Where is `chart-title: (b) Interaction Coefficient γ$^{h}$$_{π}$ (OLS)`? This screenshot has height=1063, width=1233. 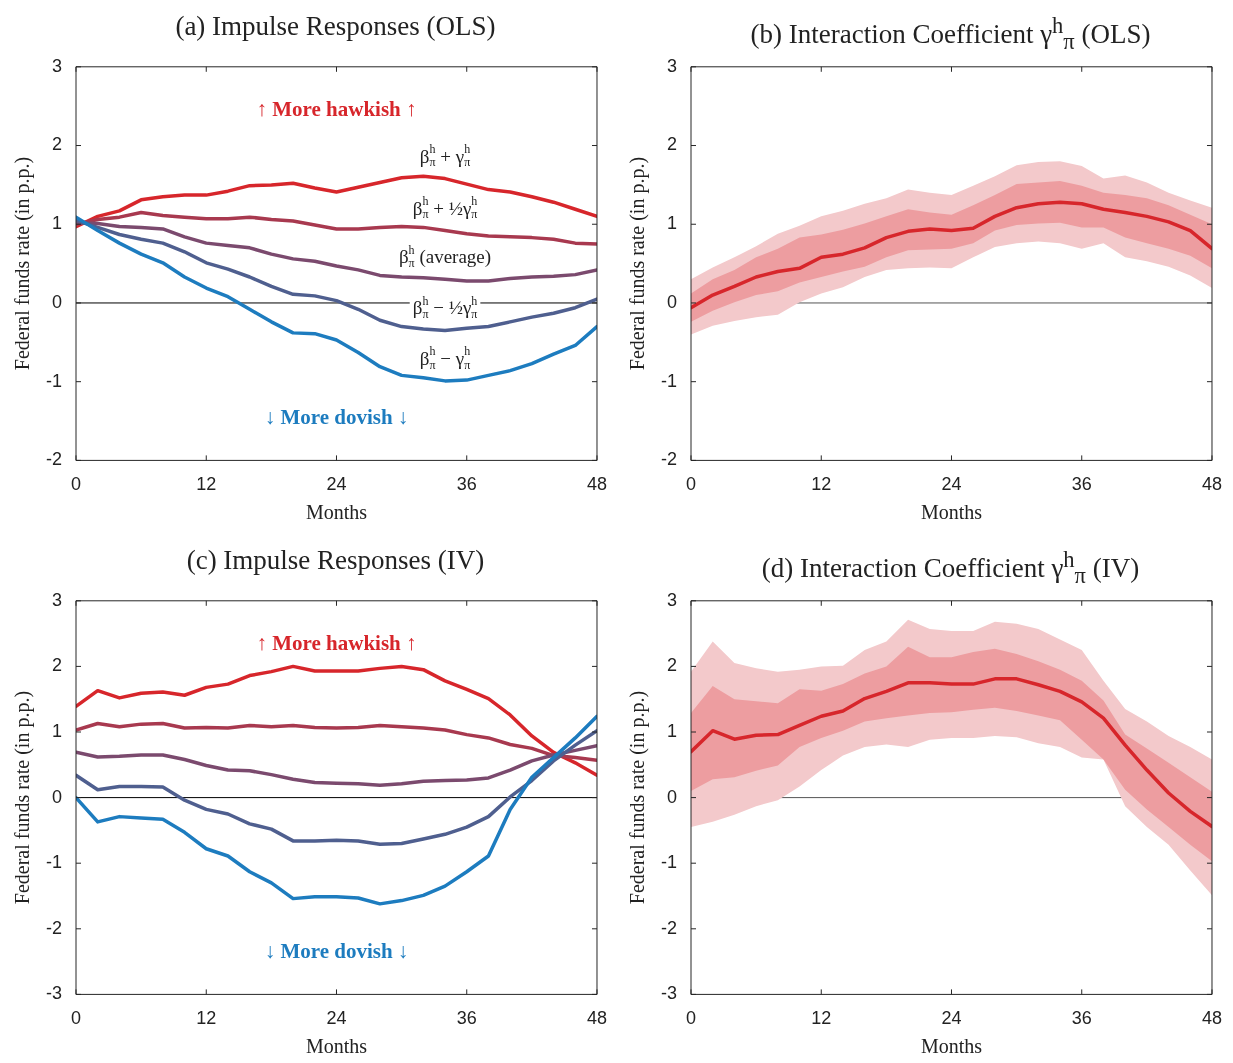 chart-title: (b) Interaction Coefficient γ$^{h}$$_{π}$ (OLS) is located at coordinates (950, 33).